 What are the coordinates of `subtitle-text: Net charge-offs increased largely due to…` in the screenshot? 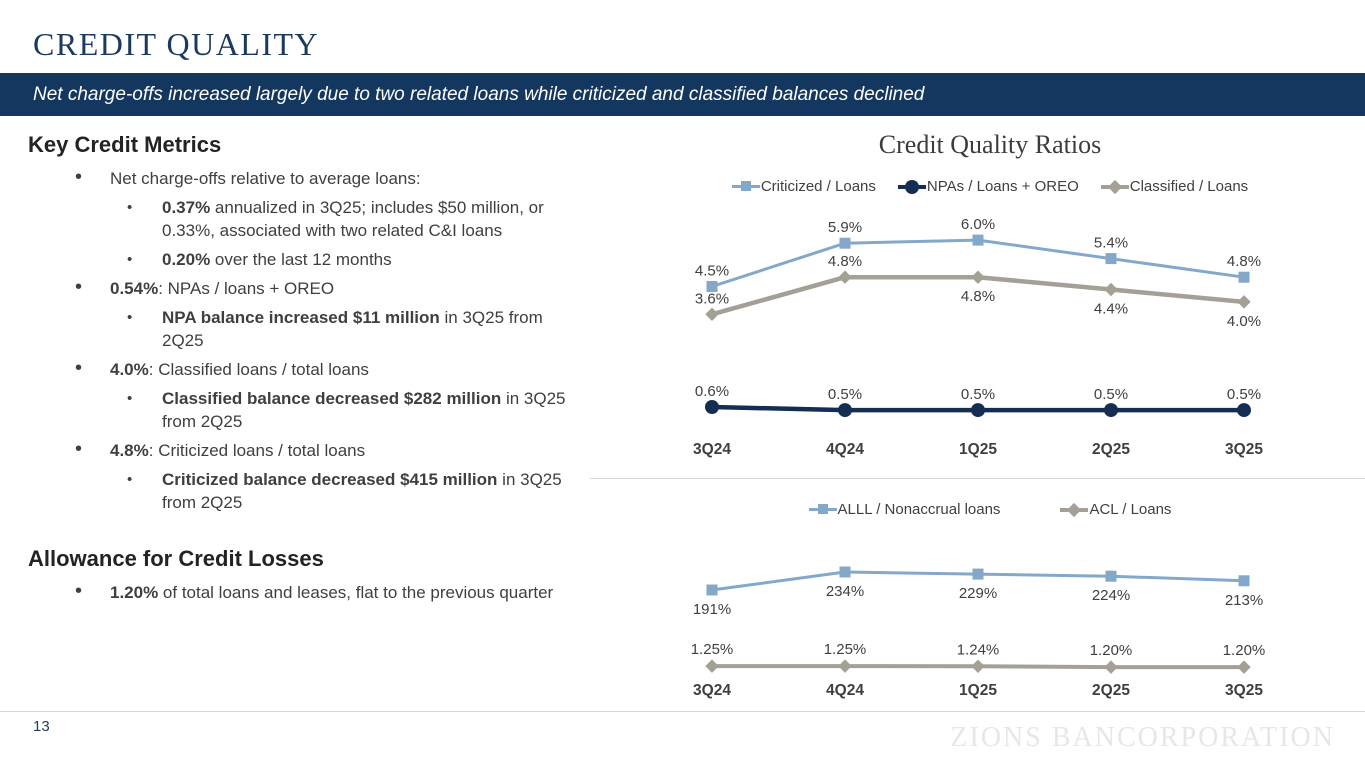 It's located at (479, 94).